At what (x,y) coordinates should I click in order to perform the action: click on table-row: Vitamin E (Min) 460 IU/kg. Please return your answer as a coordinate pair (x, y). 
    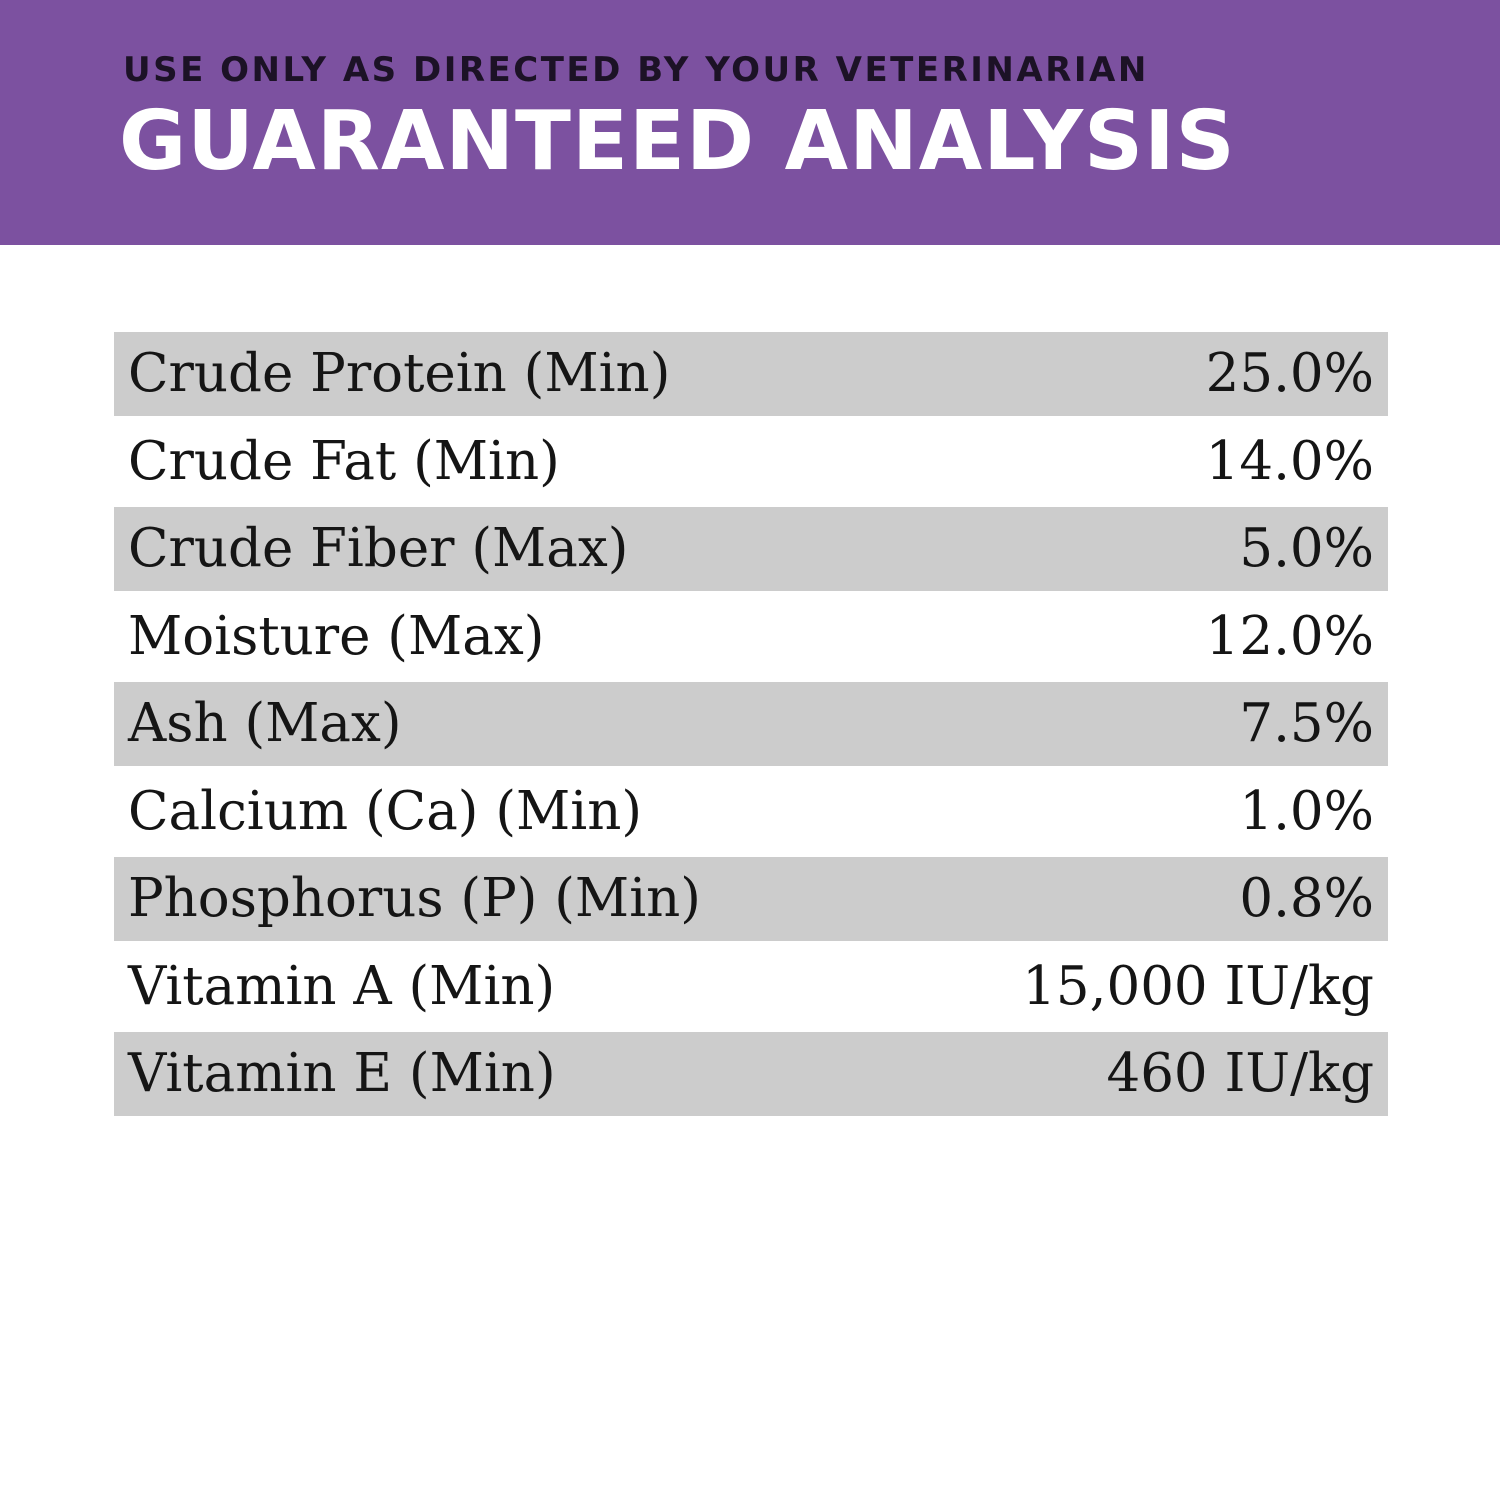
    Looking at the image, I should click on (751, 1074).